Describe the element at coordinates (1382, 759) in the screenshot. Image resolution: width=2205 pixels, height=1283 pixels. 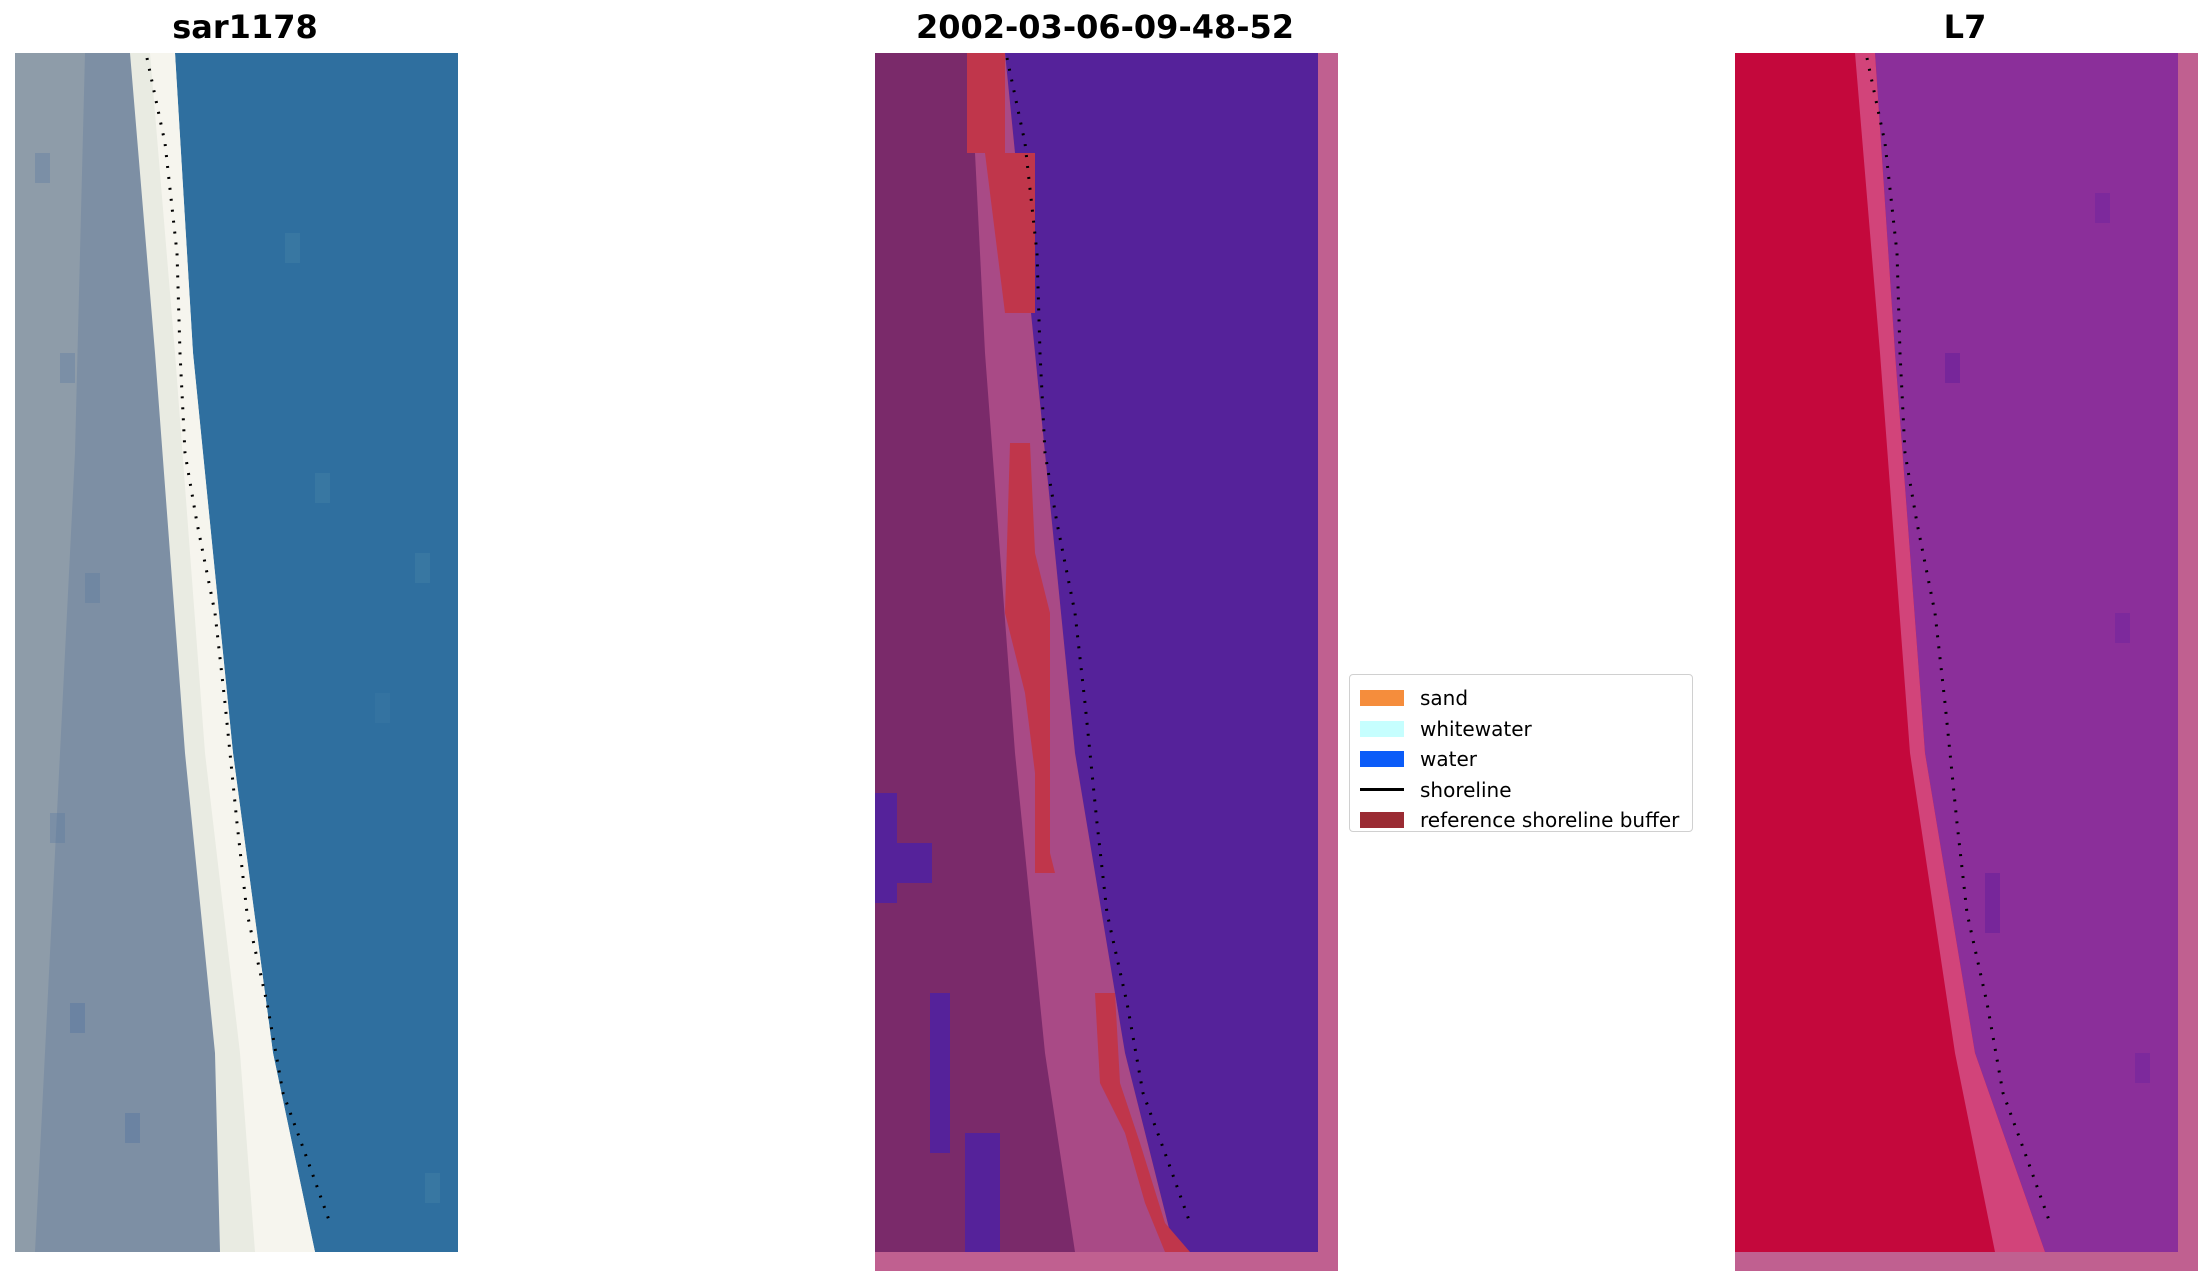
I see `legend-swatch-water` at that location.